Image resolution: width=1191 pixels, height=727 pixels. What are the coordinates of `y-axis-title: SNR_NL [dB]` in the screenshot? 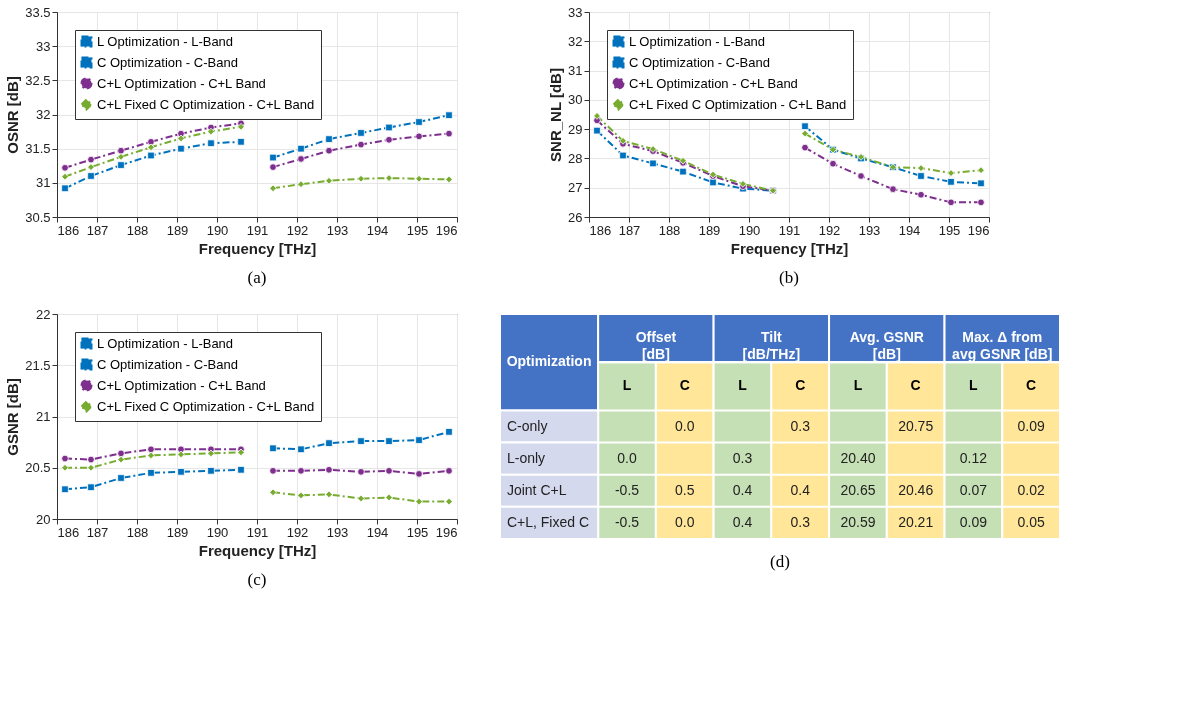 It's located at (556, 115).